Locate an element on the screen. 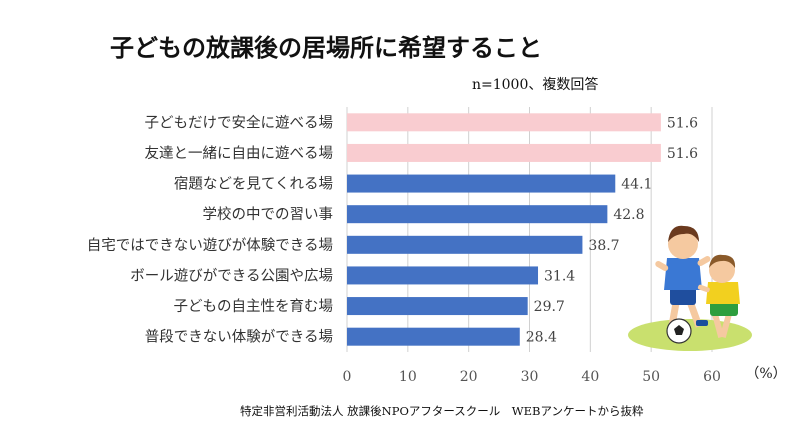 This screenshot has height=431, width=800. source-note: 特定非営利活動法人 放課後NPOアフタースクール WEBアンケートから抜粋 is located at coordinates (442, 411).